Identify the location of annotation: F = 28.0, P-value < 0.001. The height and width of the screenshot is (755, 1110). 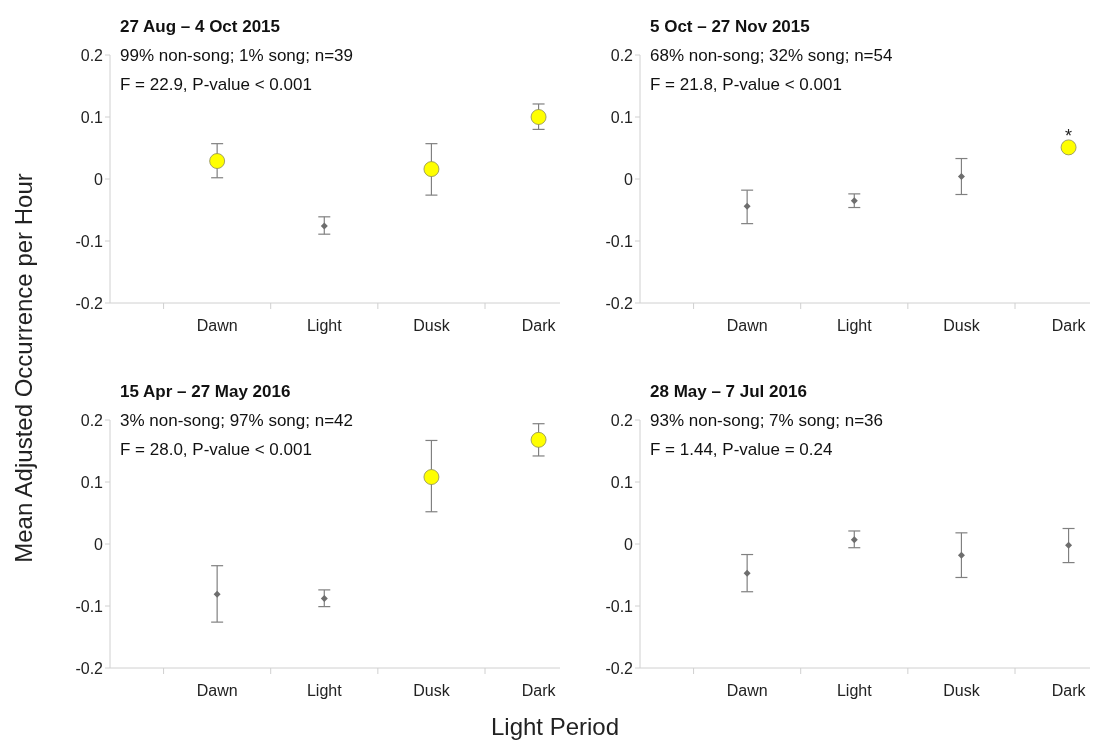
(216, 450).